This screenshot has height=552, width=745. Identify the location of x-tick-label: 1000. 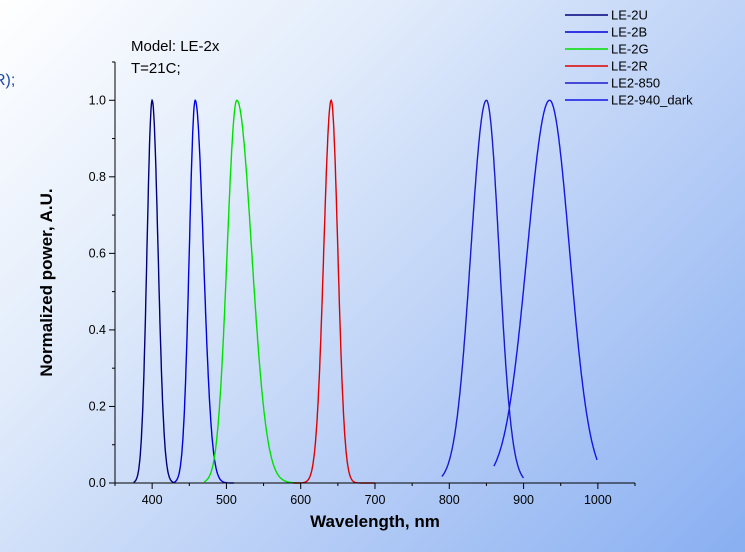
(598, 500).